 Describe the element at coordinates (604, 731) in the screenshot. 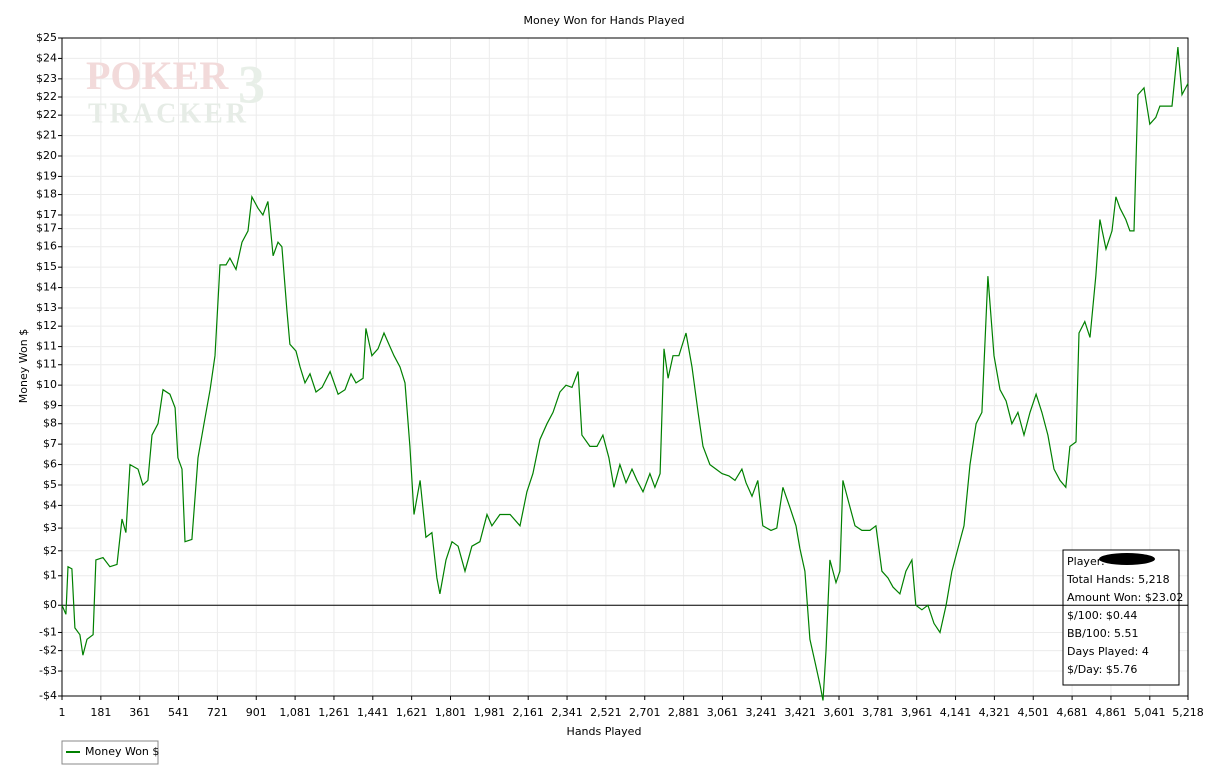

I see `x-axis-label: Hands Played` at that location.